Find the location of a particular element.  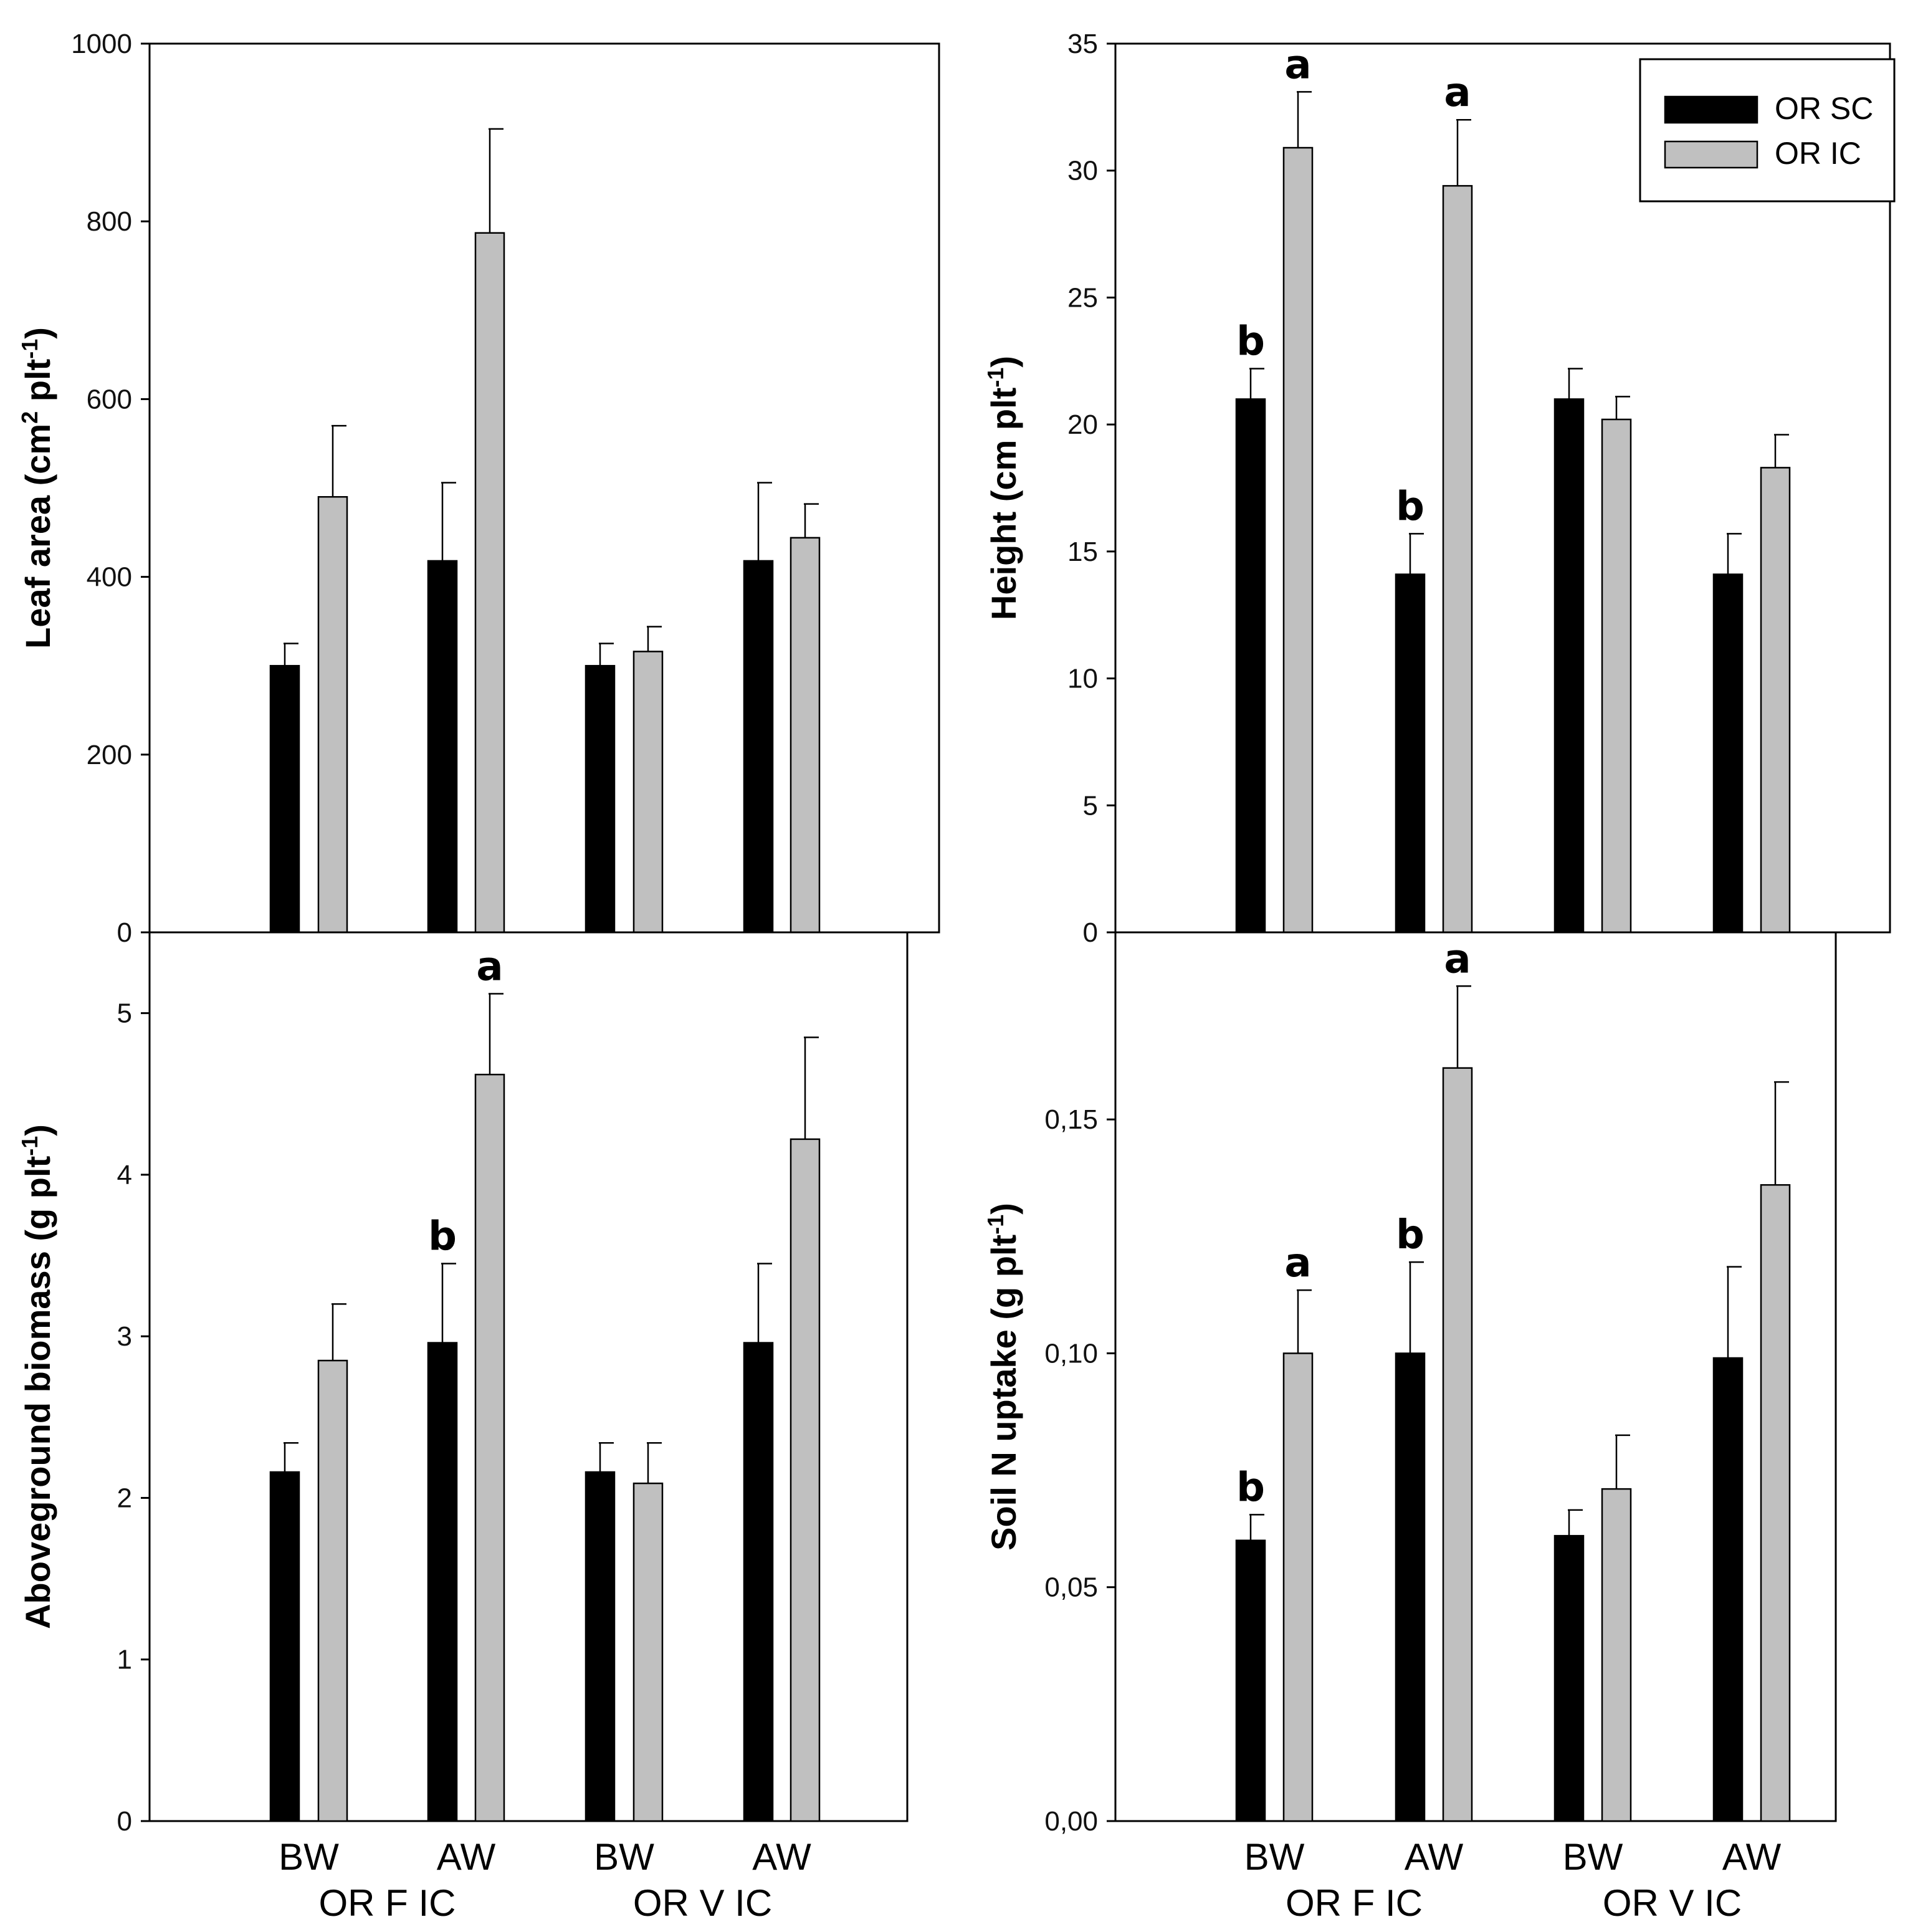

y-tick-label: 200 is located at coordinates (109, 755).